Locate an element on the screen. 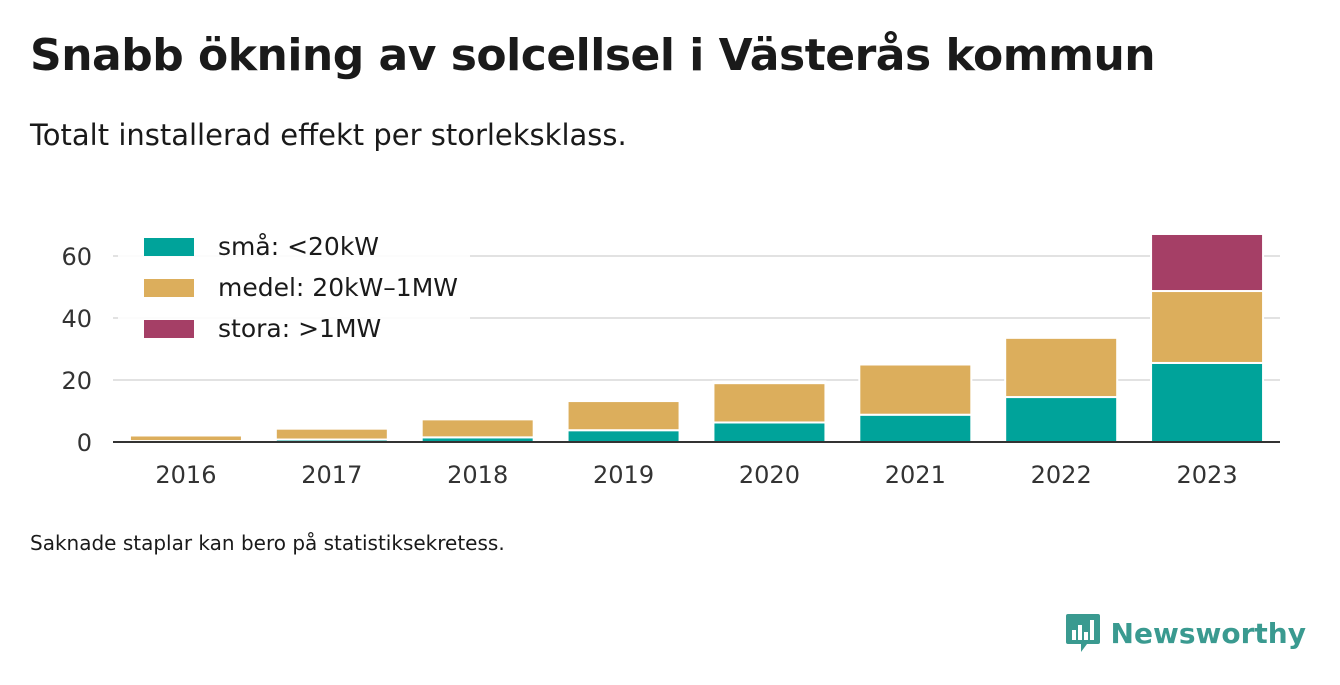 Image resolution: width=1340 pixels, height=685 pixels. legend-label-small: små: <20kW is located at coordinates (299, 246).